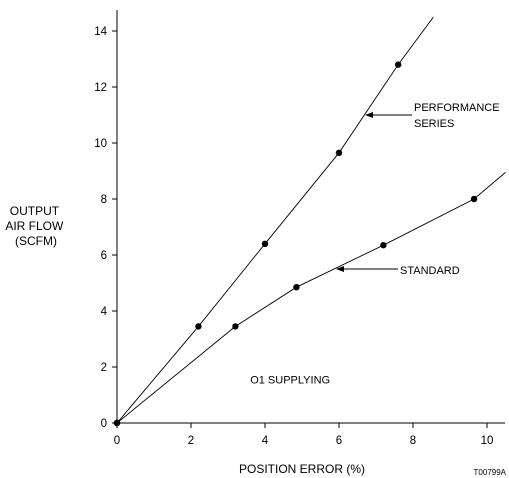 The height and width of the screenshot is (478, 509). I want to click on y-tick-label: 4, so click(104, 312).